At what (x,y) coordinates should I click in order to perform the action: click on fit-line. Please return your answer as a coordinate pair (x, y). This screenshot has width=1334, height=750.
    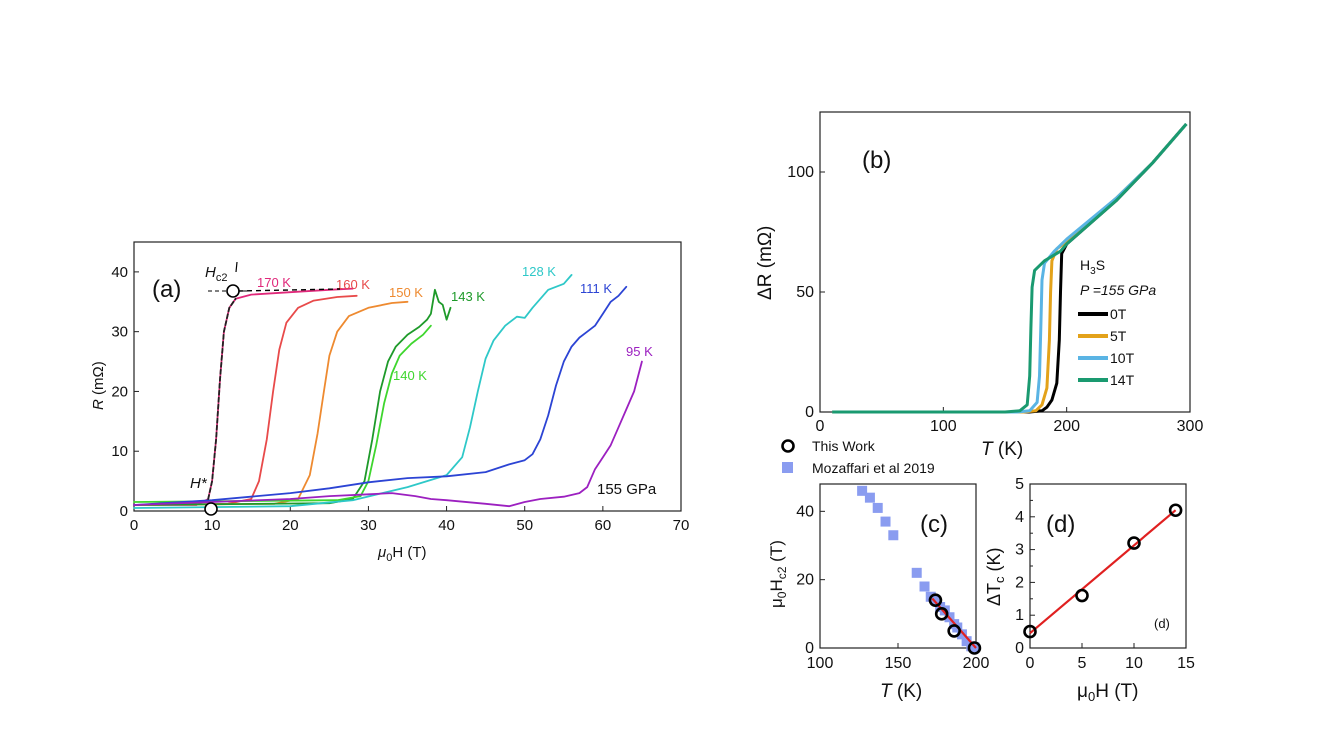
    Looking at the image, I should click on (1103, 572).